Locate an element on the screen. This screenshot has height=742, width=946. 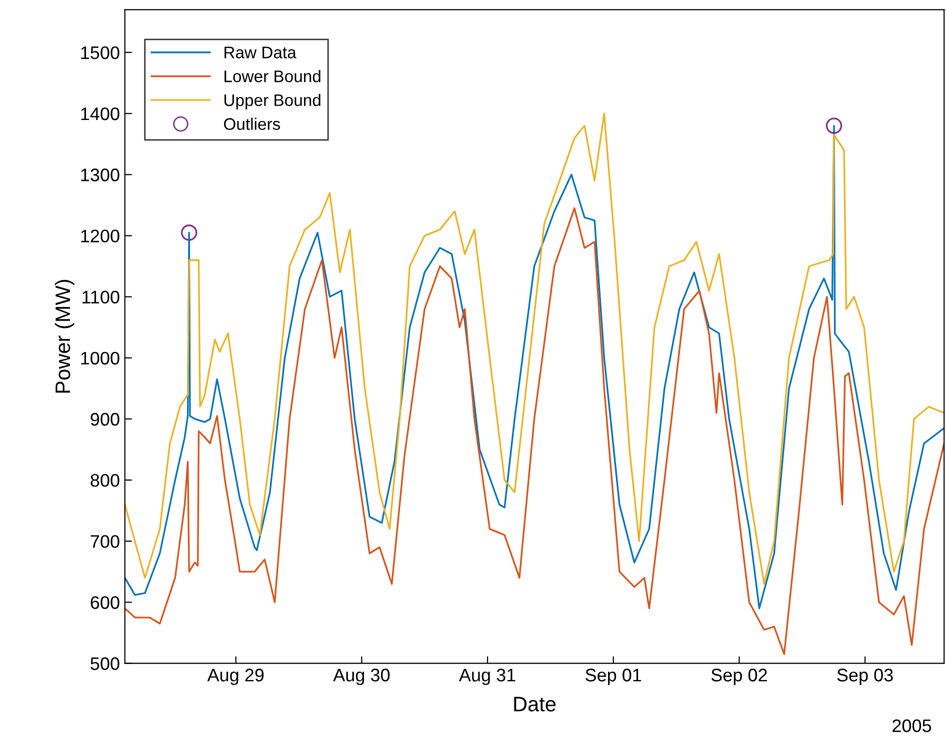
x-tick-label: Sep 03 is located at coordinates (865, 677).